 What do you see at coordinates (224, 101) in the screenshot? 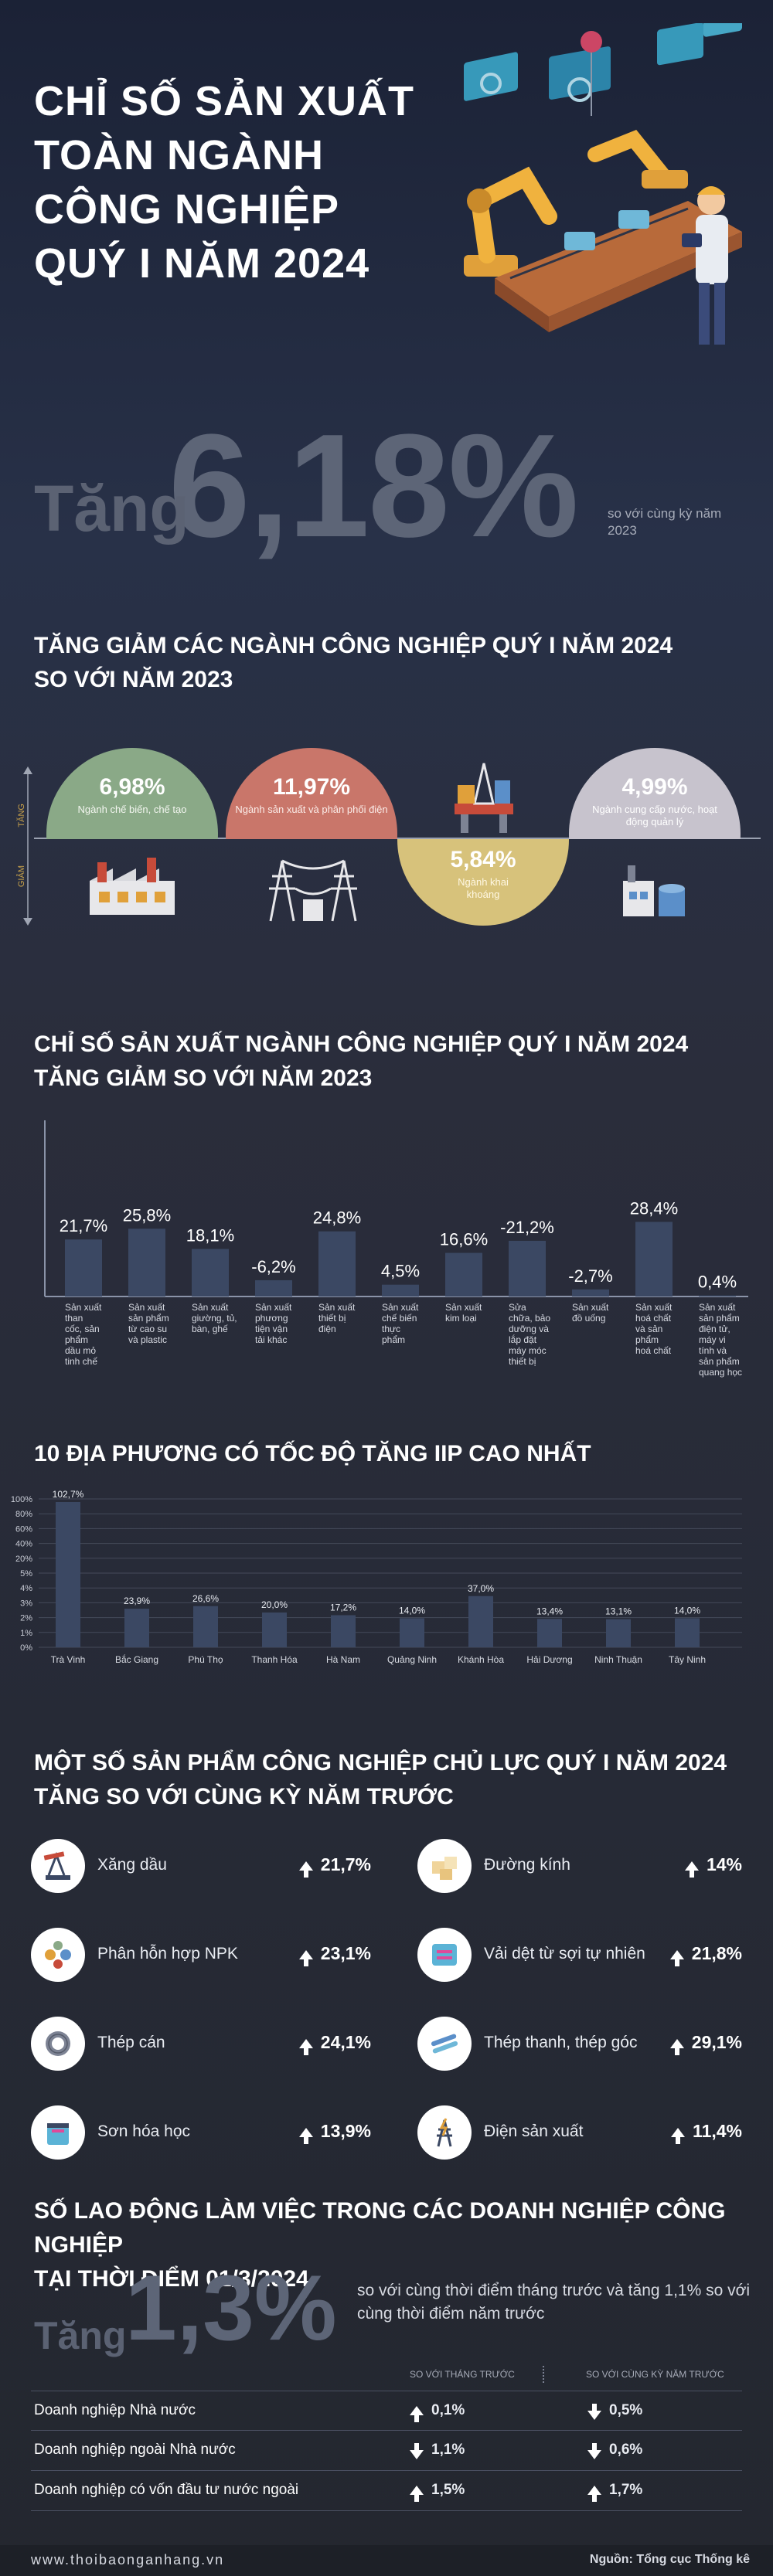
I see `title-line: CHỈ SỐ SẢN XUẤT` at bounding box center [224, 101].